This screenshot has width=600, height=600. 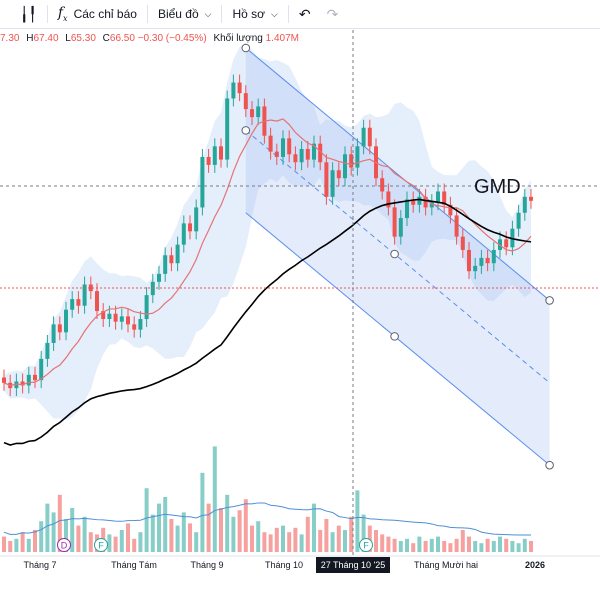 I want to click on symbol-annotation: GMD, so click(x=497, y=187).